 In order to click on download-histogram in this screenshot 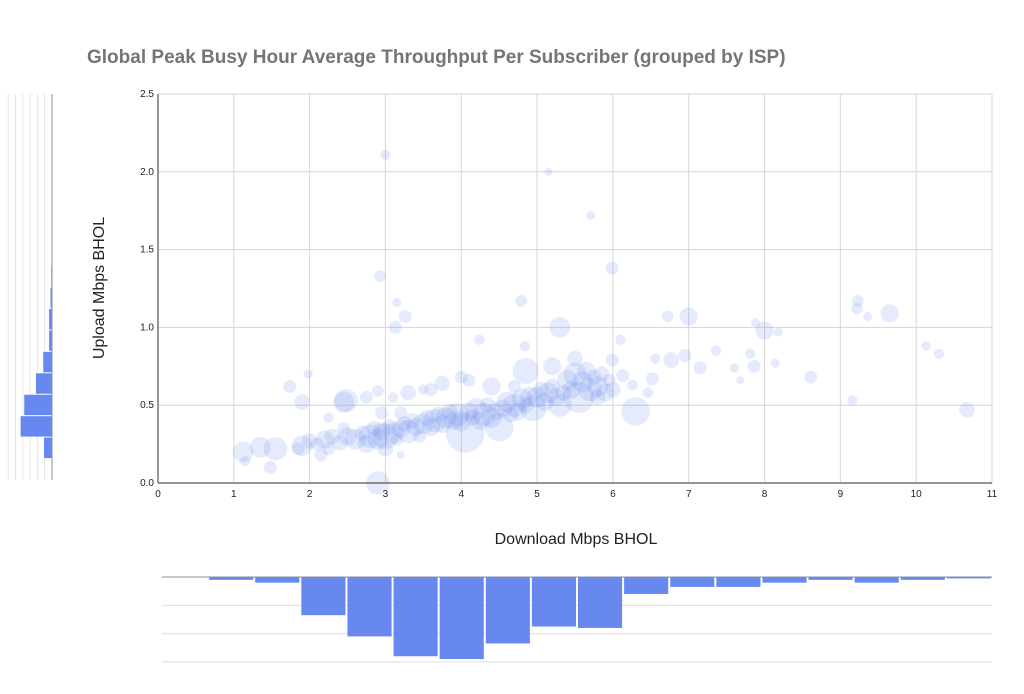, I will do `click(577, 619)`.